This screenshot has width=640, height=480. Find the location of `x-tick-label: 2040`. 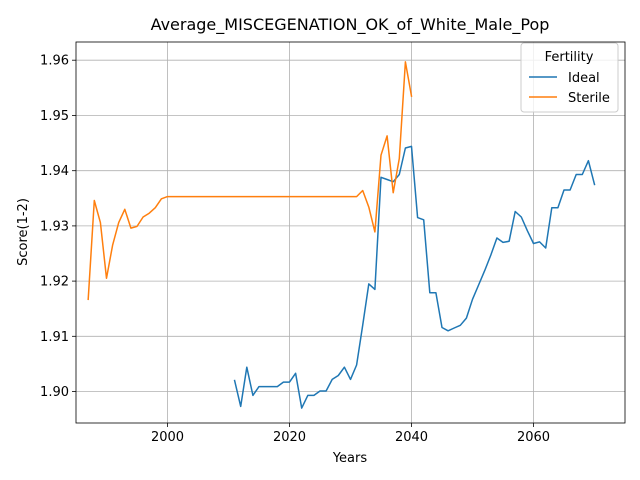

x-tick-label: 2040 is located at coordinates (411, 437).